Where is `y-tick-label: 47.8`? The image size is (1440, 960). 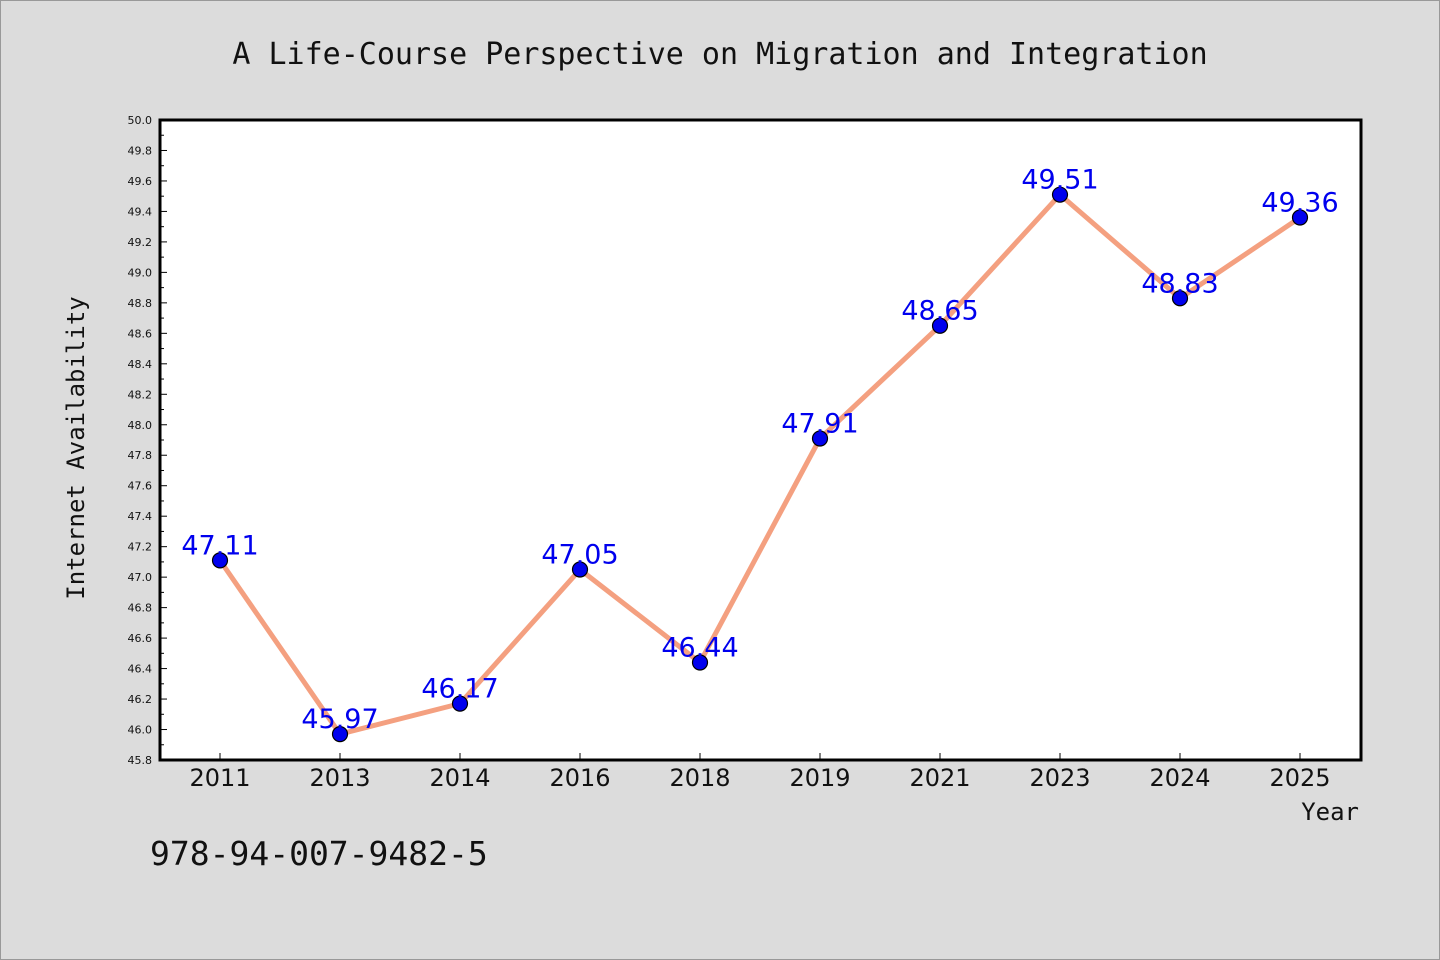 y-tick-label: 47.8 is located at coordinates (140, 455).